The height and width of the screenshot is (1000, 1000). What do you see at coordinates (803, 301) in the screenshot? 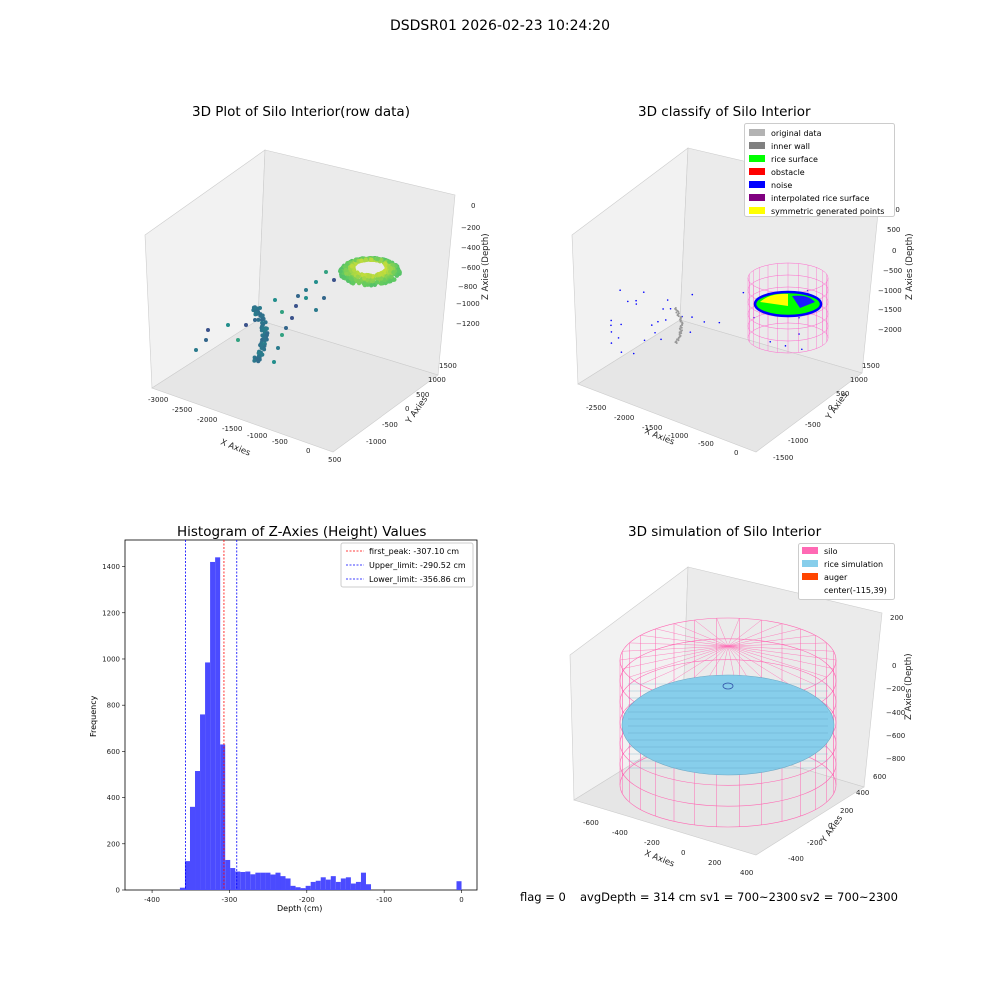
I see `noise-cluster` at bounding box center [803, 301].